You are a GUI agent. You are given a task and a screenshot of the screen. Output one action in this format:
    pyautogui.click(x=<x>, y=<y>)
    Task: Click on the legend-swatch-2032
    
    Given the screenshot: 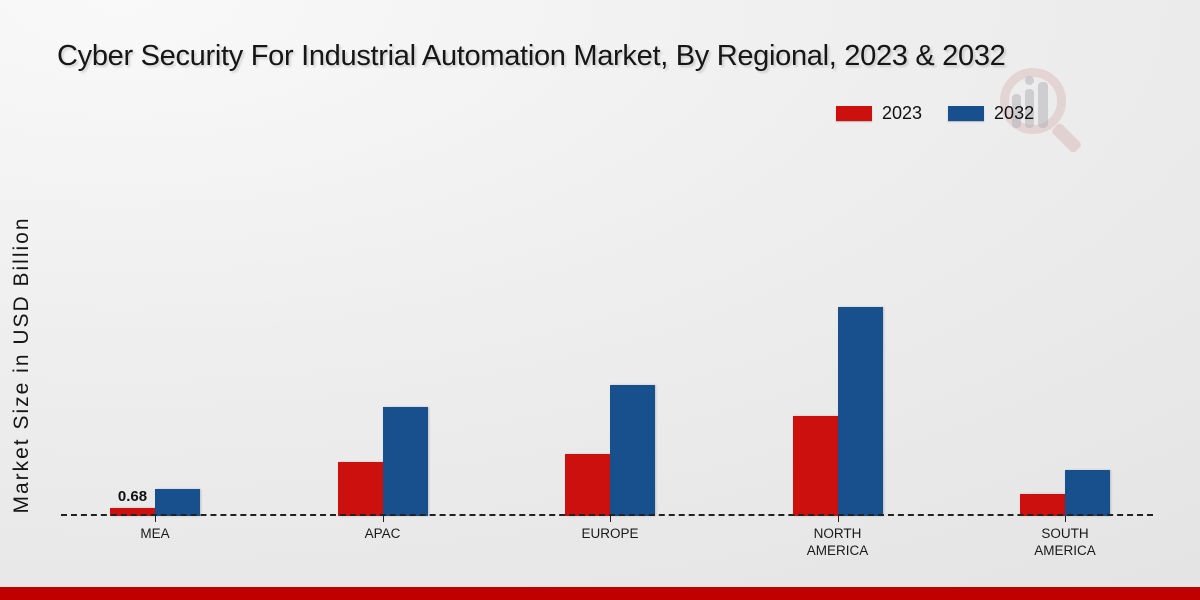 What is the action you would take?
    pyautogui.click(x=966, y=113)
    